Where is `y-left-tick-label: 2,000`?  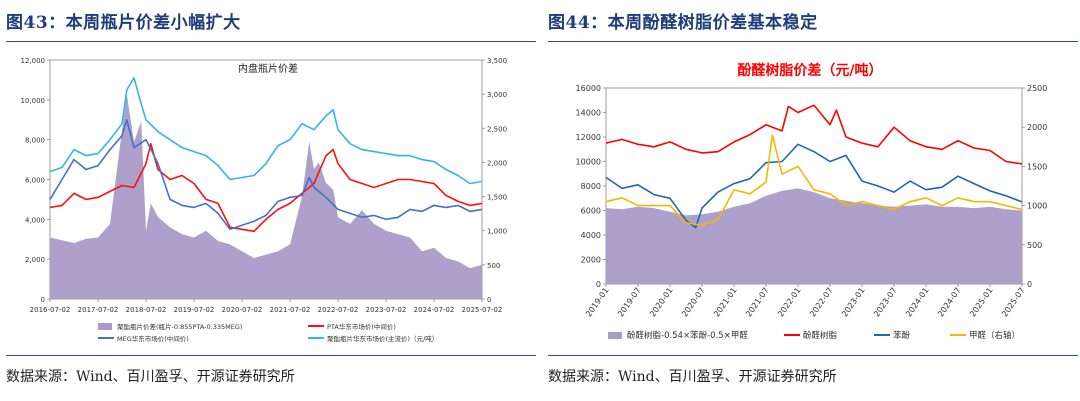
y-left-tick-label: 2,000 is located at coordinates (35, 260).